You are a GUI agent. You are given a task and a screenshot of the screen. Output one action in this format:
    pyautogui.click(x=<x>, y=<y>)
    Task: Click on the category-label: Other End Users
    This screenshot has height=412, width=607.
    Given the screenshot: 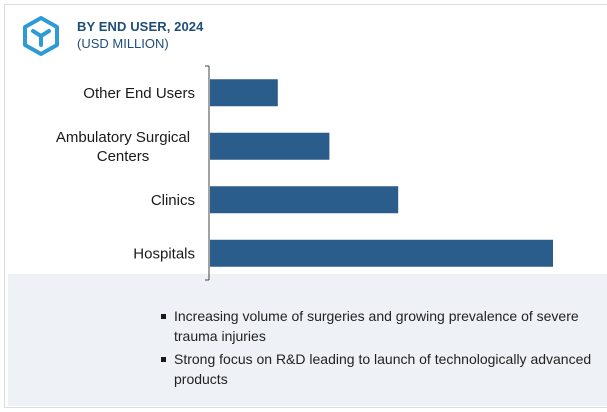 What is the action you would take?
    pyautogui.click(x=139, y=93)
    